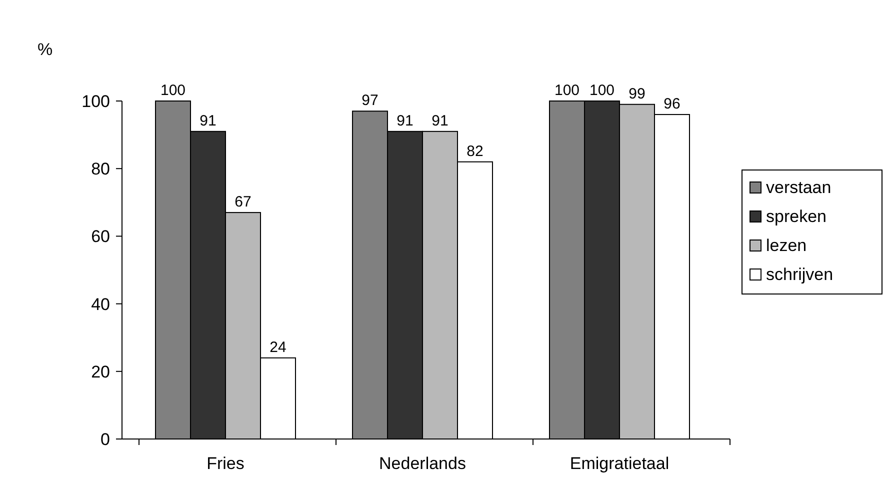 This screenshot has height=491, width=884. What do you see at coordinates (278, 347) in the screenshot?
I see `data-label: 24` at bounding box center [278, 347].